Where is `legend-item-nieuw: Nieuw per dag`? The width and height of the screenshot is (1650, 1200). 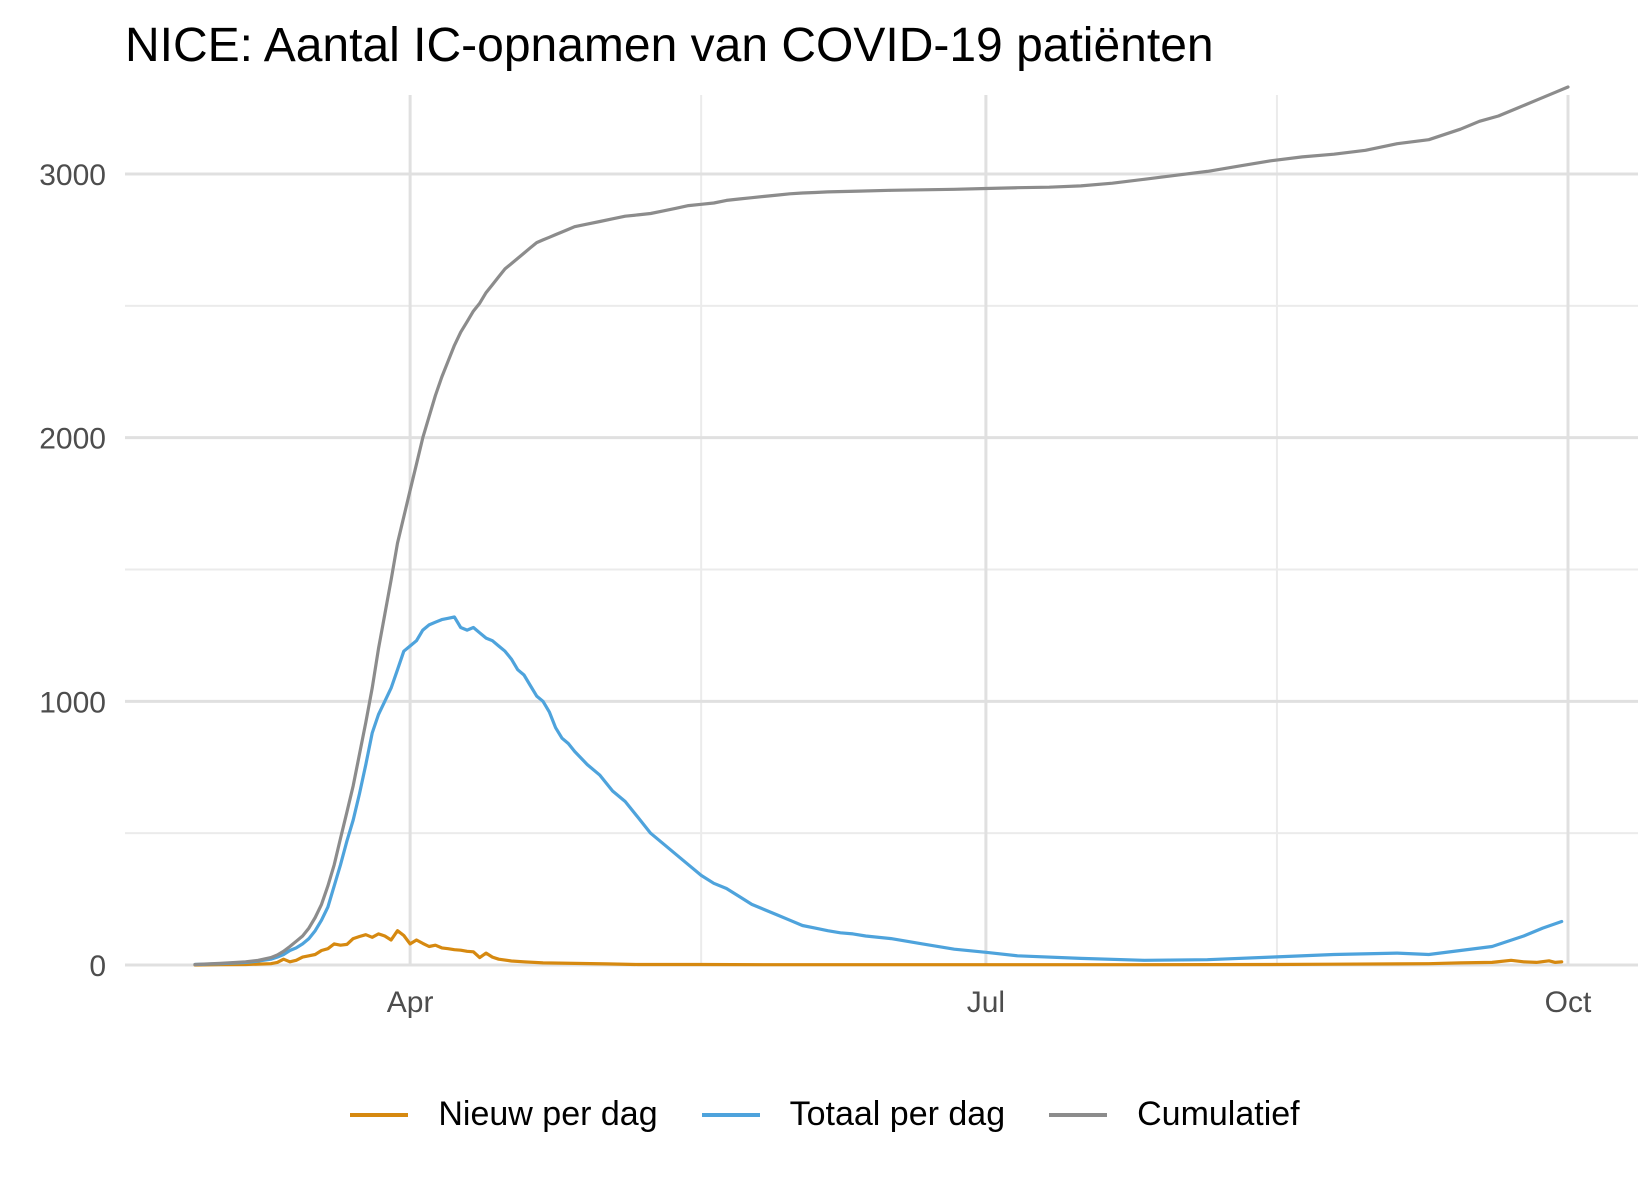 legend-item-nieuw: Nieuw per dag is located at coordinates (504, 1114).